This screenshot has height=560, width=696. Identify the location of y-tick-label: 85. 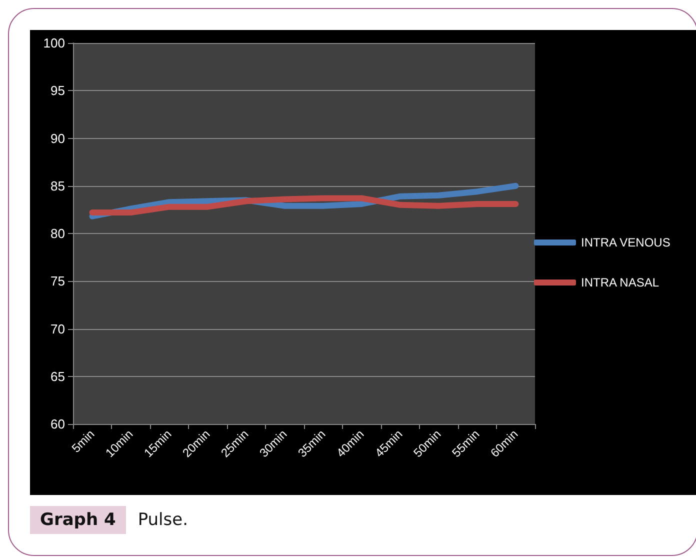
(57, 186).